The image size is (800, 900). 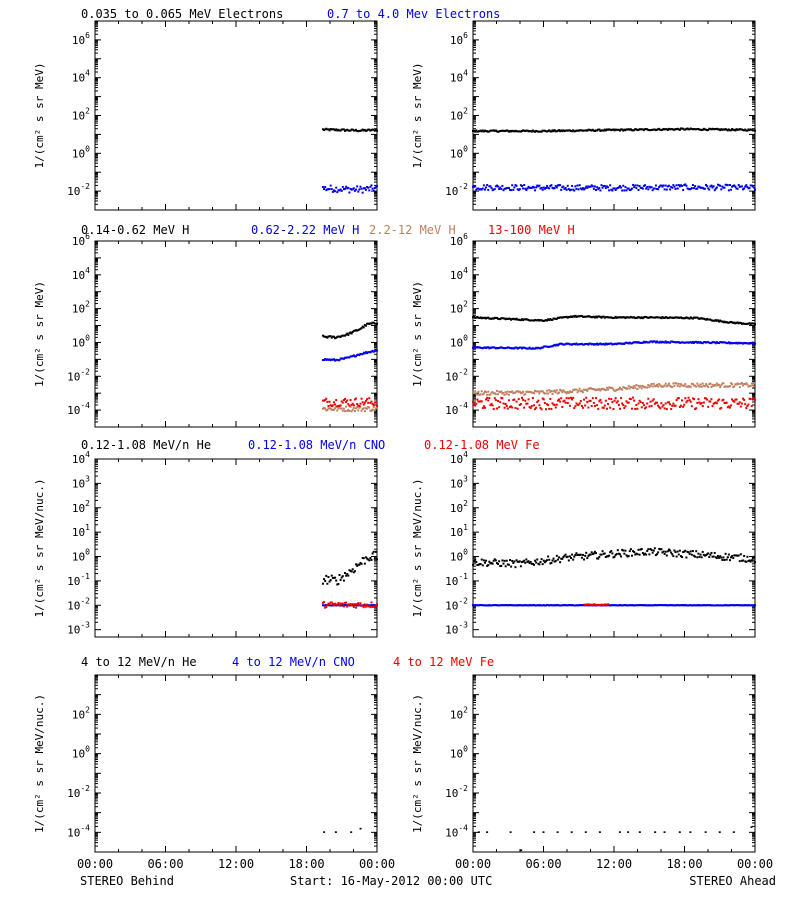 What do you see at coordinates (236, 334) in the screenshot?
I see `plot-frame` at bounding box center [236, 334].